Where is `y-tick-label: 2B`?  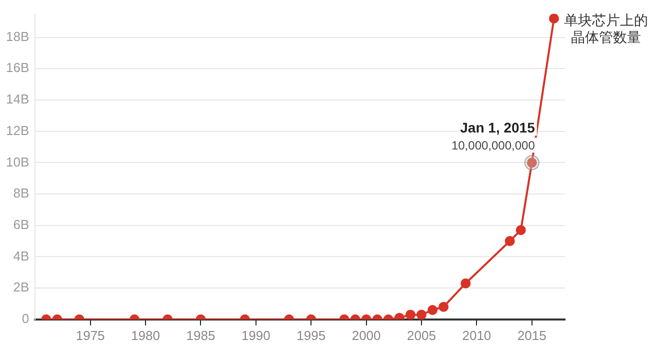
y-tick-label: 2B is located at coordinates (21, 287).